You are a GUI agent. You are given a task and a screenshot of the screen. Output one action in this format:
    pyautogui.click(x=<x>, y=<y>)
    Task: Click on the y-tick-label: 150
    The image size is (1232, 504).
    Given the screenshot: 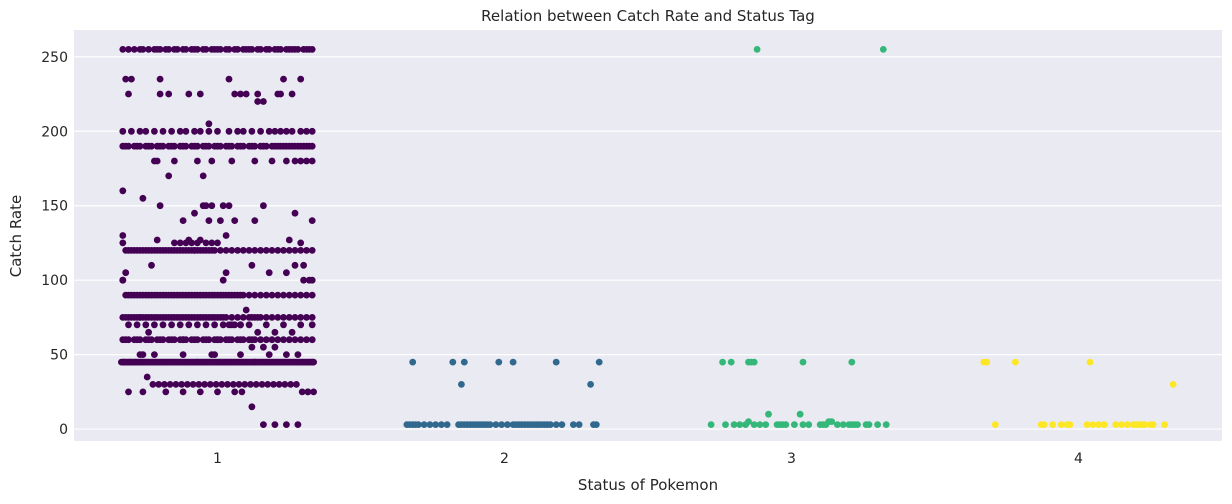 What is the action you would take?
    pyautogui.click(x=54, y=207)
    